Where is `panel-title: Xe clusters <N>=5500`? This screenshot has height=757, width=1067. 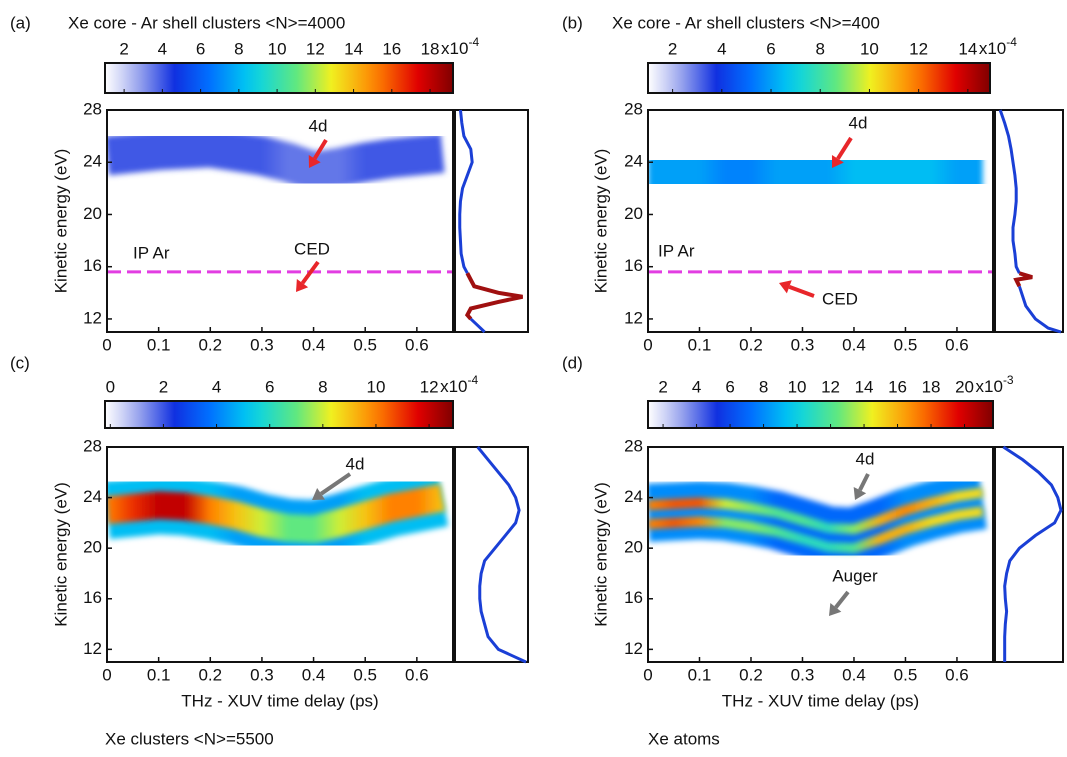 panel-title: Xe clusters <N>=5500 is located at coordinates (189, 738).